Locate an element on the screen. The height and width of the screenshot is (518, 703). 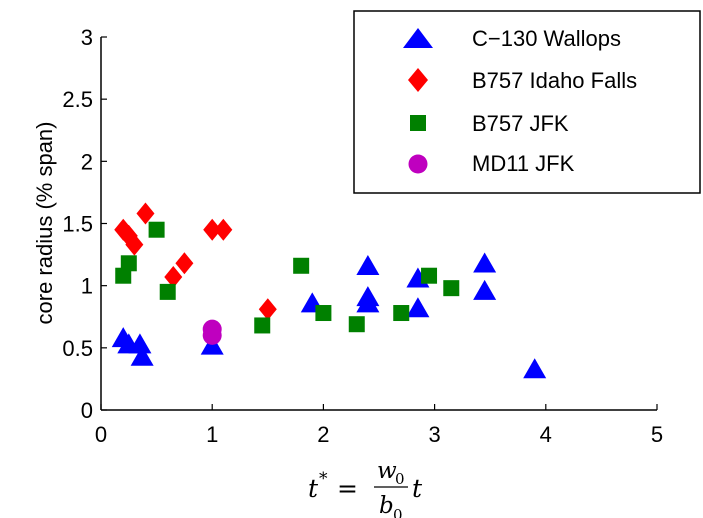
y-axis-ticks: 0 0.5 1 1.5 2 2.5 3 is located at coordinates (84, 224).